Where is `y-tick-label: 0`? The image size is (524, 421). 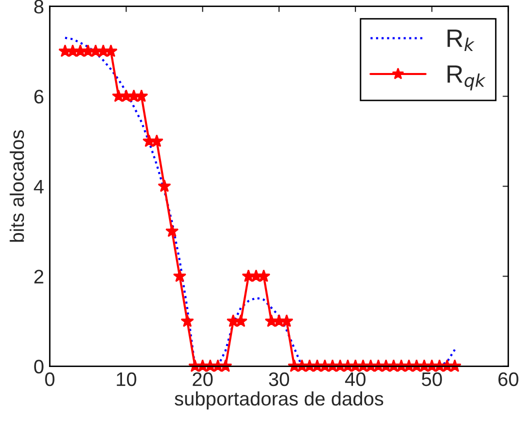 y-tick-label: 0 is located at coordinates (39, 367).